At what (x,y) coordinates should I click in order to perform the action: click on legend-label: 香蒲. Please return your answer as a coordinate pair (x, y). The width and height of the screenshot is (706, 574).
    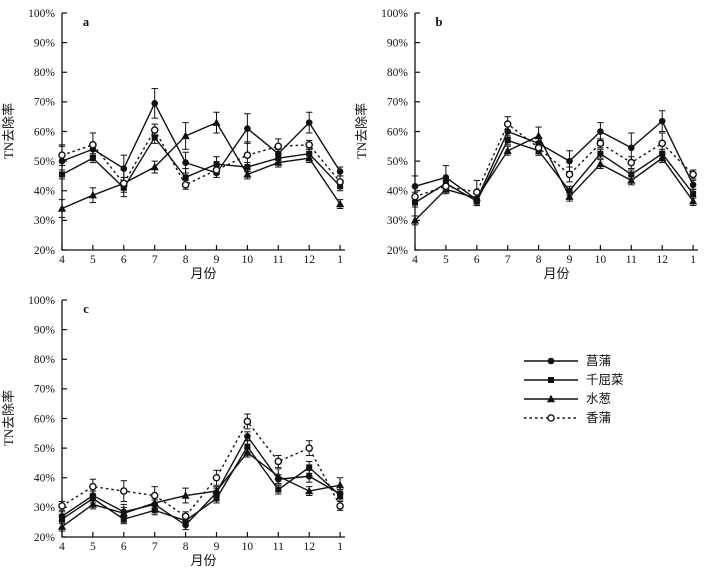
    Looking at the image, I should click on (599, 418).